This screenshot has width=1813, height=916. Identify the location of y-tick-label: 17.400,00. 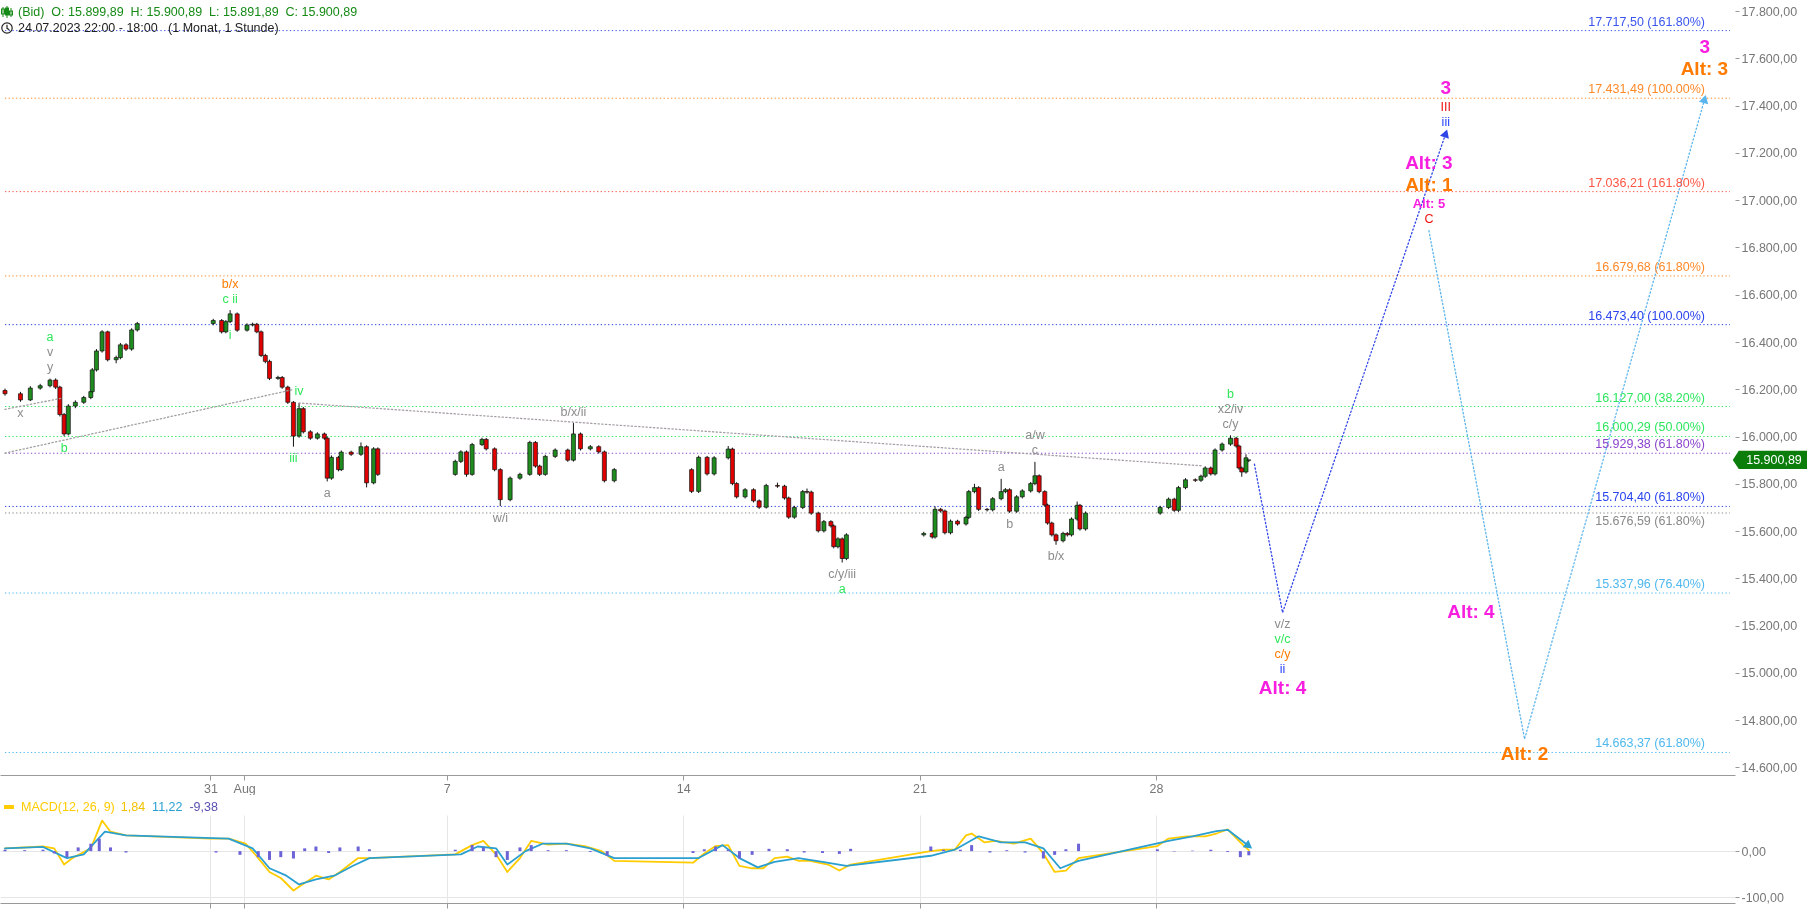
(1769, 106).